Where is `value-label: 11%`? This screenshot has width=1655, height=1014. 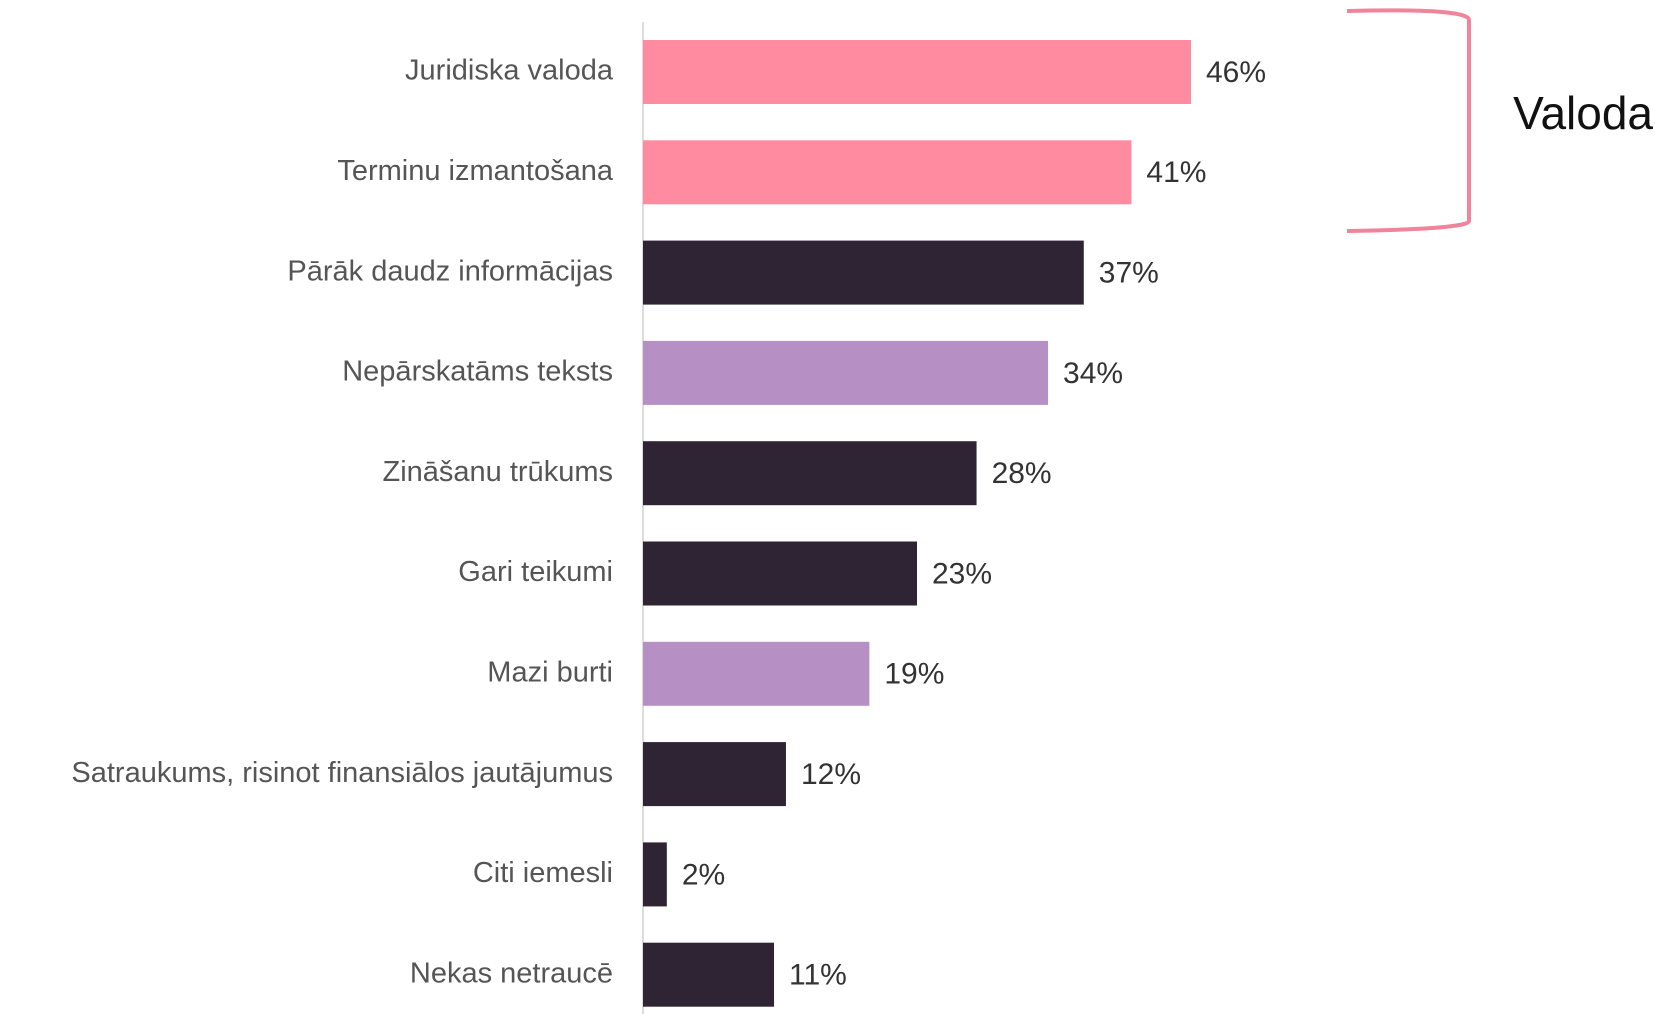
value-label: 11% is located at coordinates (818, 975).